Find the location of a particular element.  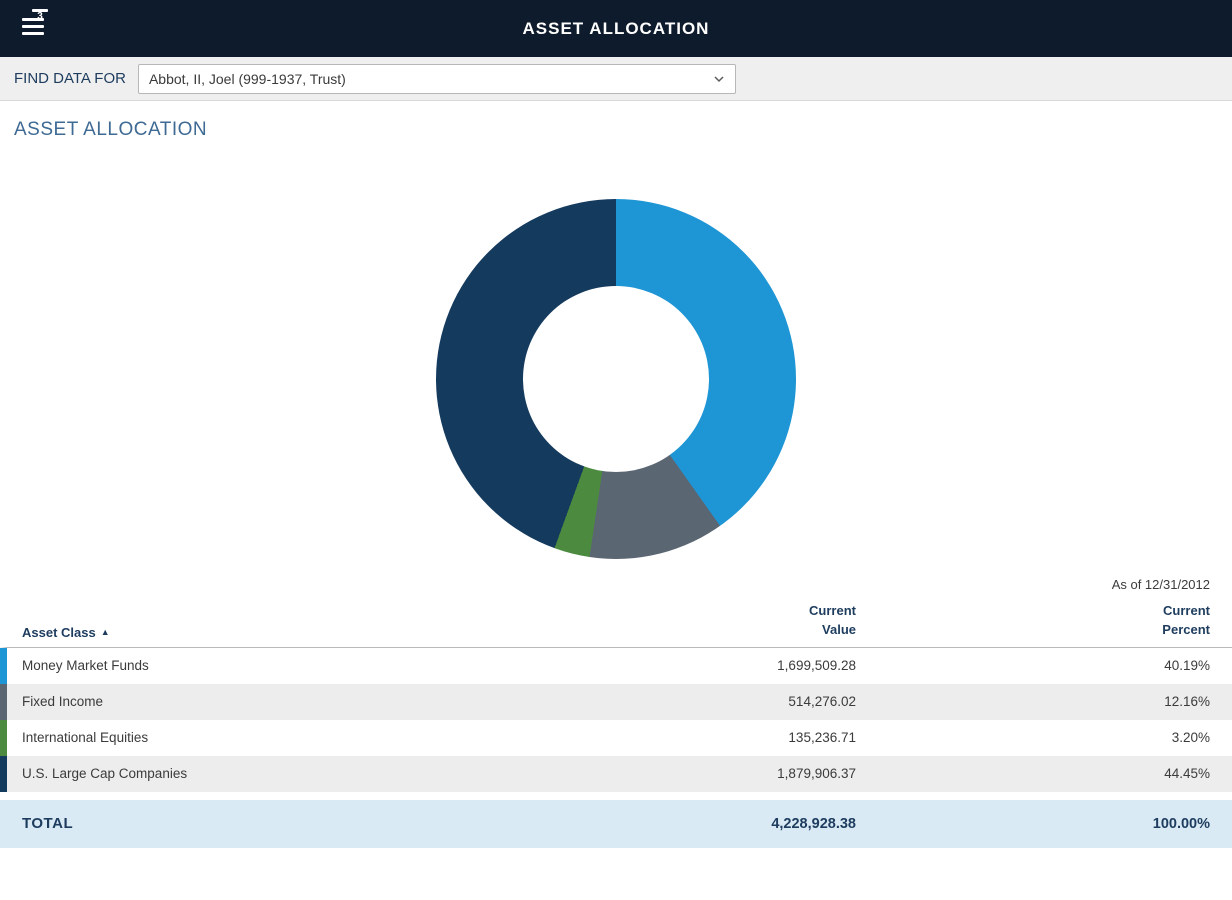

column-header-current-percent: Current Percent is located at coordinates (1186, 620).